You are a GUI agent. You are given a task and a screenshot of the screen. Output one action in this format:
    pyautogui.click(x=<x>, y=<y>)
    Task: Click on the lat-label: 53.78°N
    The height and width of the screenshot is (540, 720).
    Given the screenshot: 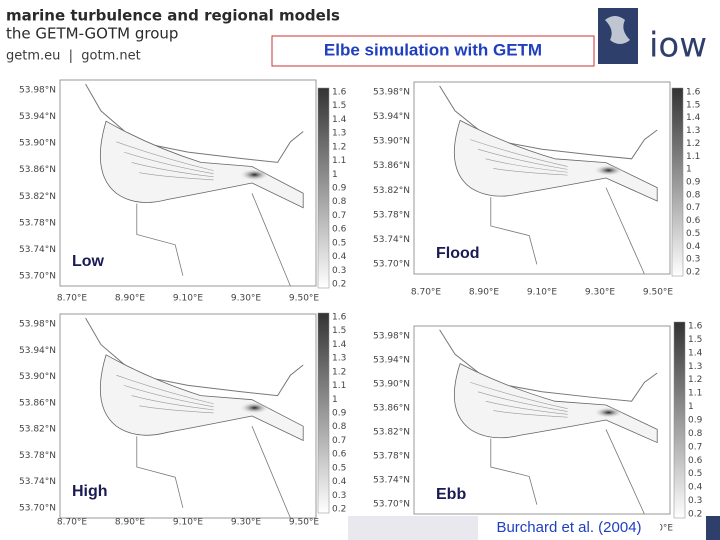 What is the action you would take?
    pyautogui.click(x=37, y=223)
    